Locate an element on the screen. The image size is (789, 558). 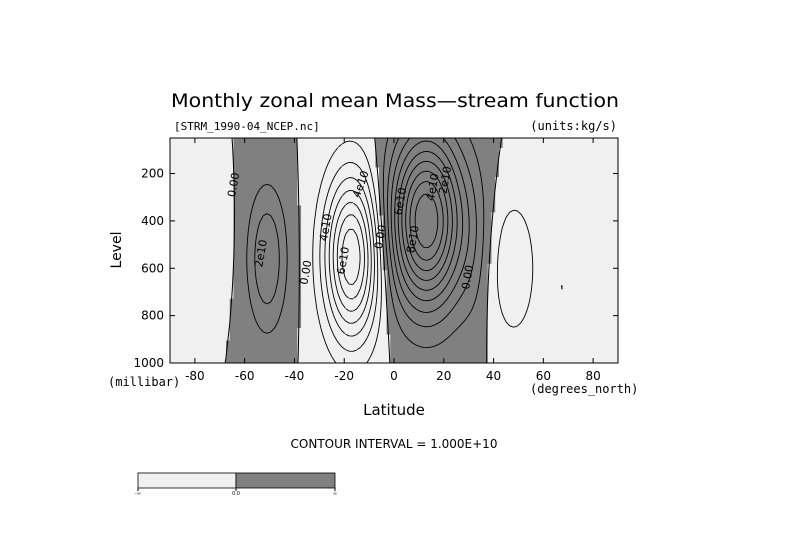
x-tick-label: 20 is located at coordinates (443, 376).